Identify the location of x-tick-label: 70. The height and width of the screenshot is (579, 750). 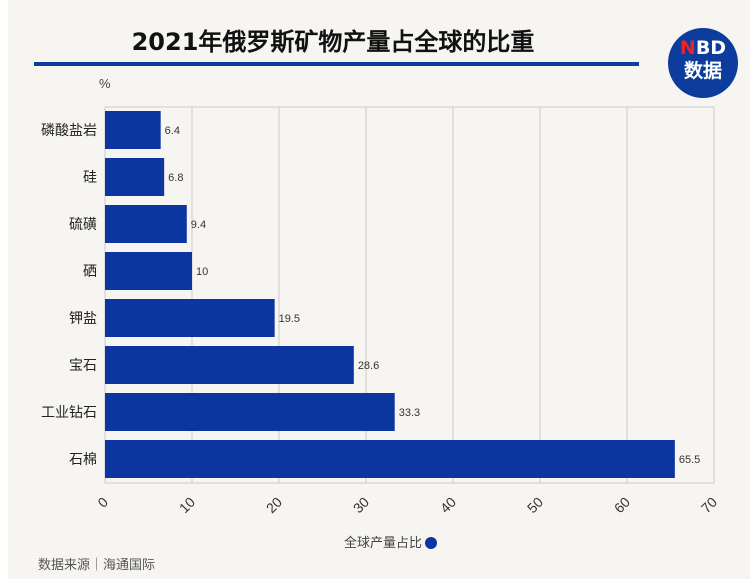
(709, 505).